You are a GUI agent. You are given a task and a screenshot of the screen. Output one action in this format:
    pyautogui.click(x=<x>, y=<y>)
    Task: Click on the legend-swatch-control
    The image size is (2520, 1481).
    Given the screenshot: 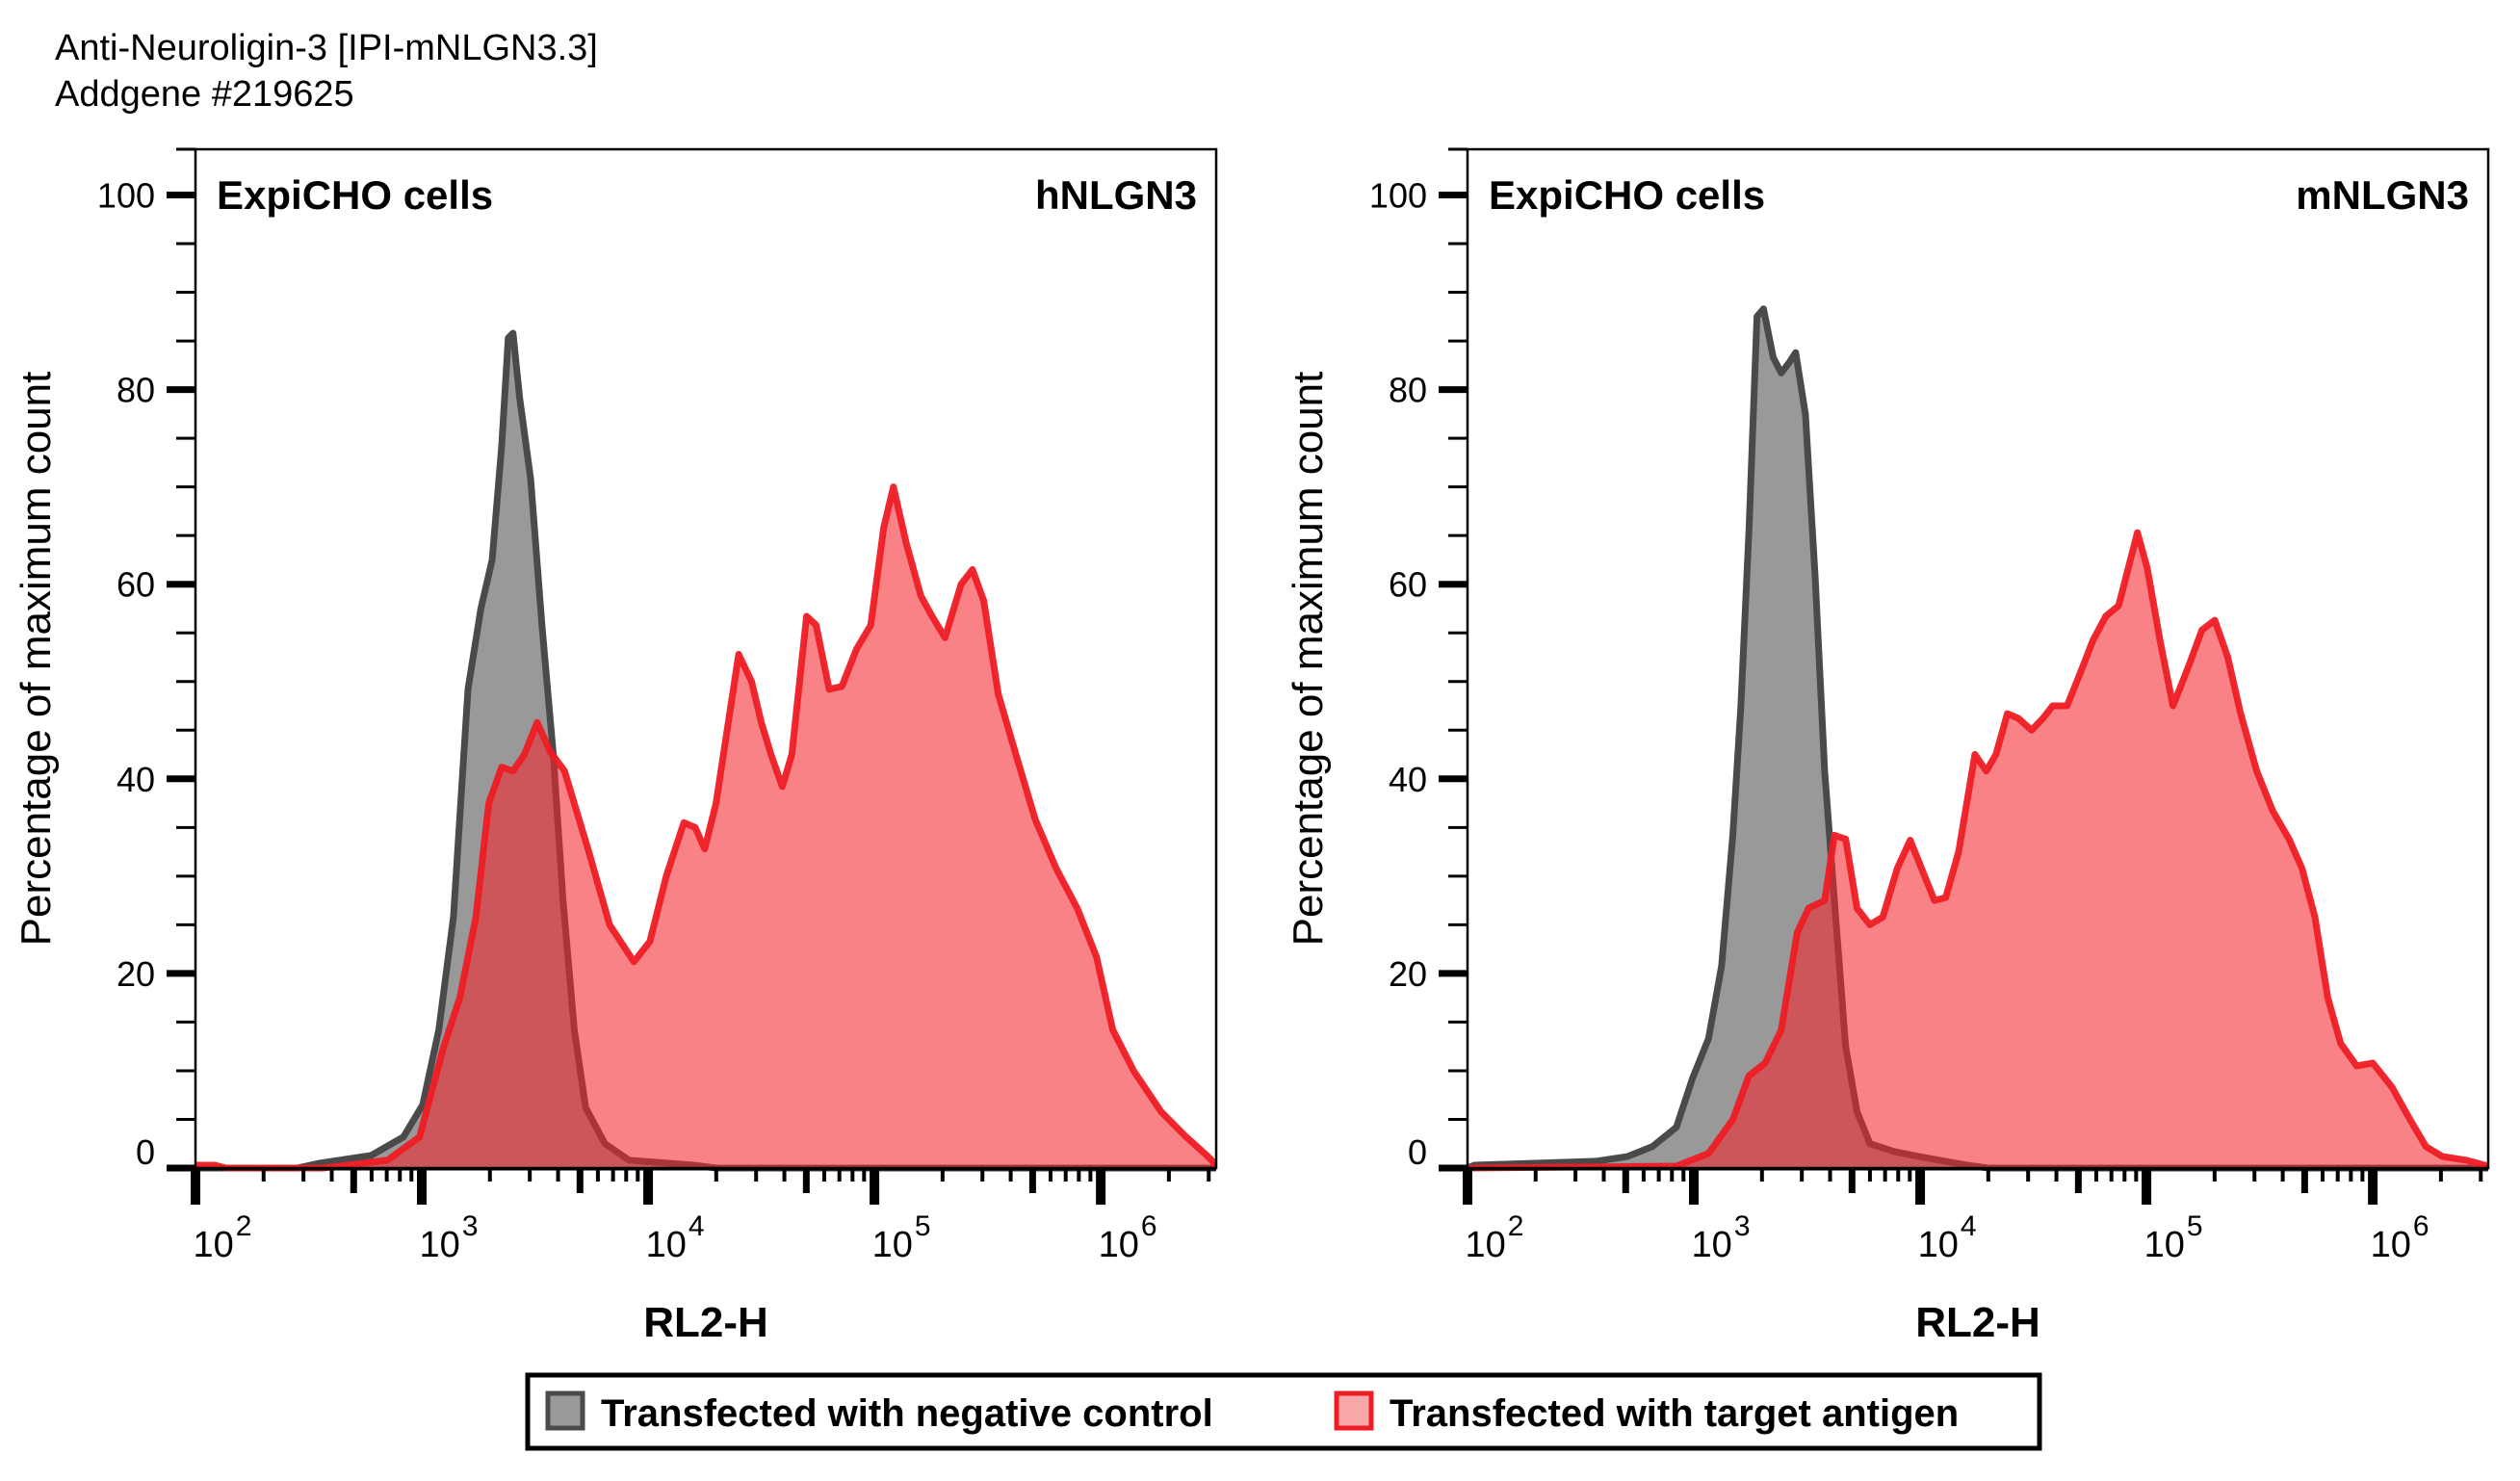 What is the action you would take?
    pyautogui.click(x=565, y=1410)
    